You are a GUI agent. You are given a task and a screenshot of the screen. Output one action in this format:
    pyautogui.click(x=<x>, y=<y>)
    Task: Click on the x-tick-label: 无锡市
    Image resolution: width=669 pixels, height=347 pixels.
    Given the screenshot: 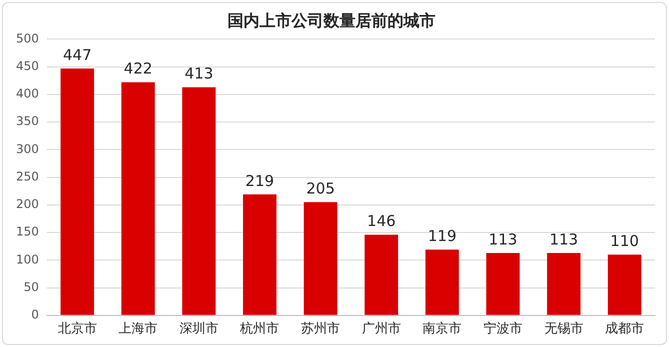 What is the action you would take?
    pyautogui.click(x=564, y=329)
    